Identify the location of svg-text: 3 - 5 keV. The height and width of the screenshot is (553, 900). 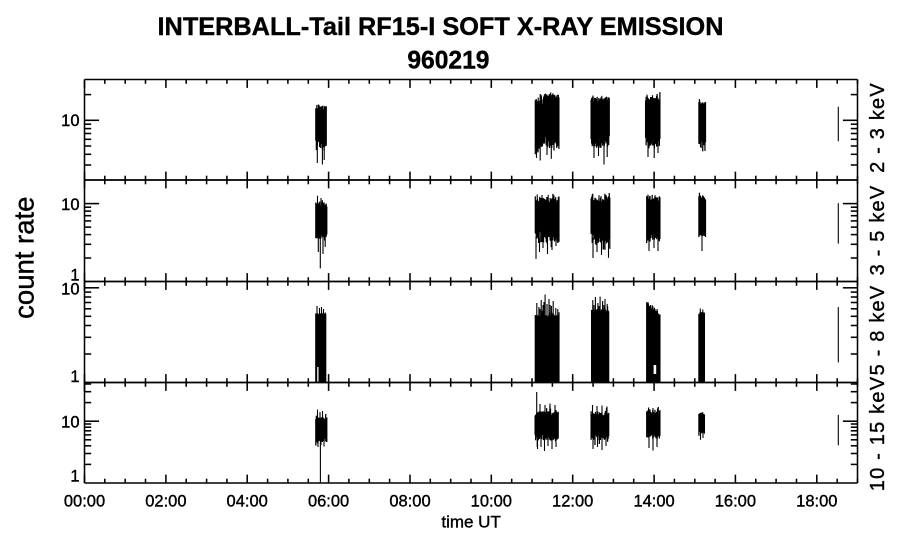
(878, 230).